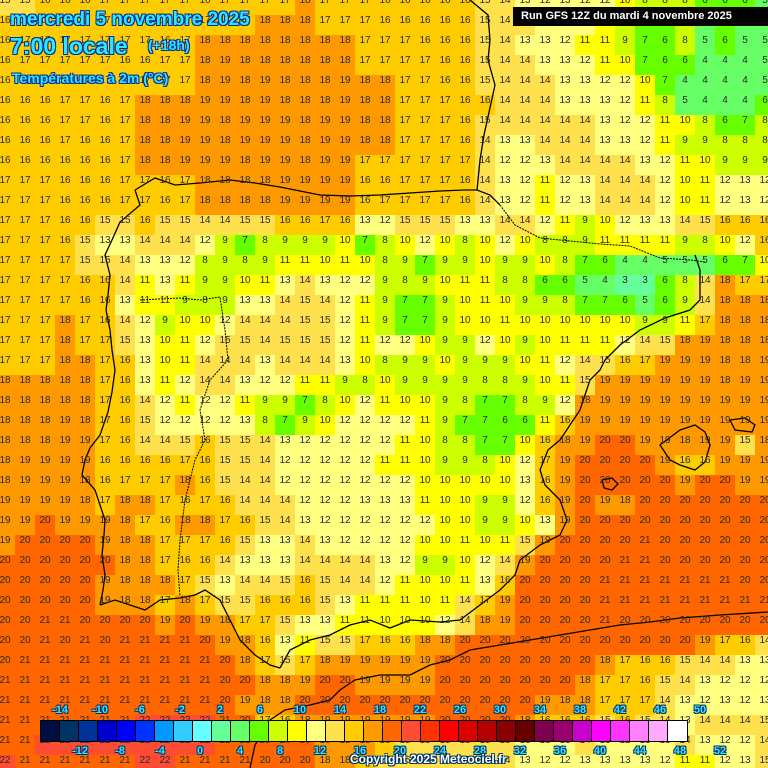 Image resolution: width=768 pixels, height=768 pixels. What do you see at coordinates (221, 731) in the screenshot?
I see `legend-swatch` at bounding box center [221, 731].